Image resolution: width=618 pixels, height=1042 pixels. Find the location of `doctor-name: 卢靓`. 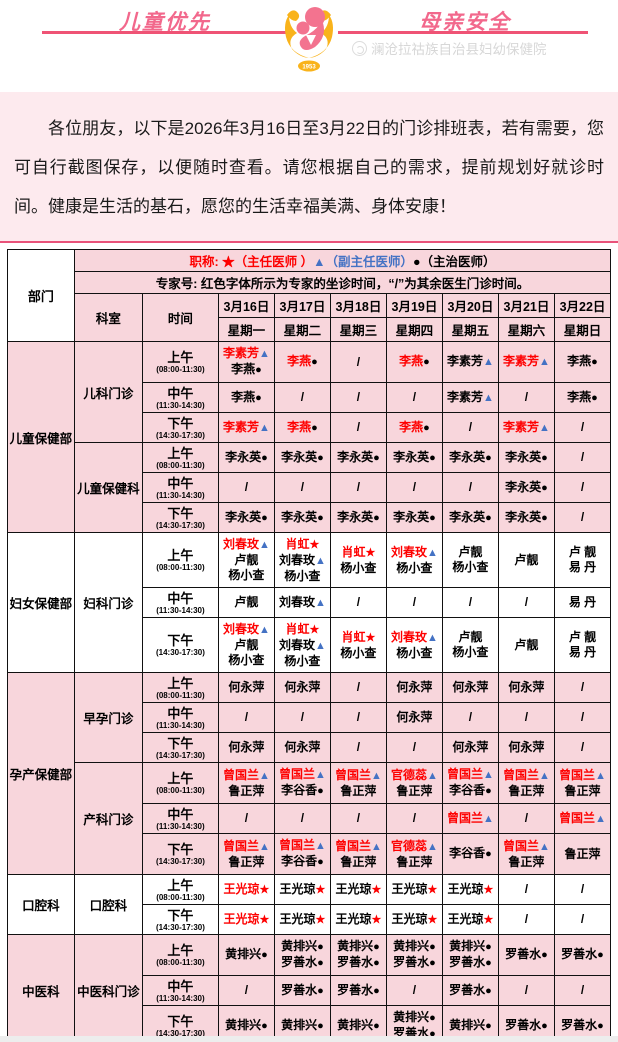

doctor-name: 卢靓 is located at coordinates (246, 560).